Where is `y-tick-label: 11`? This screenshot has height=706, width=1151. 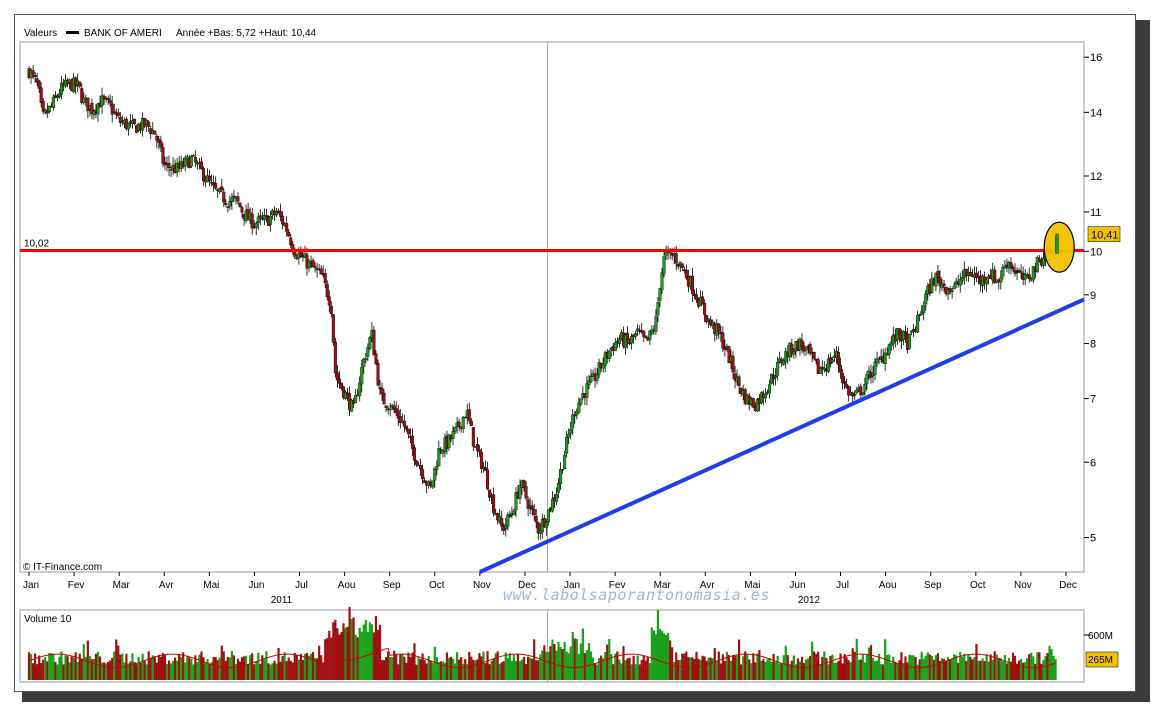 y-tick-label: 11 is located at coordinates (1095, 213).